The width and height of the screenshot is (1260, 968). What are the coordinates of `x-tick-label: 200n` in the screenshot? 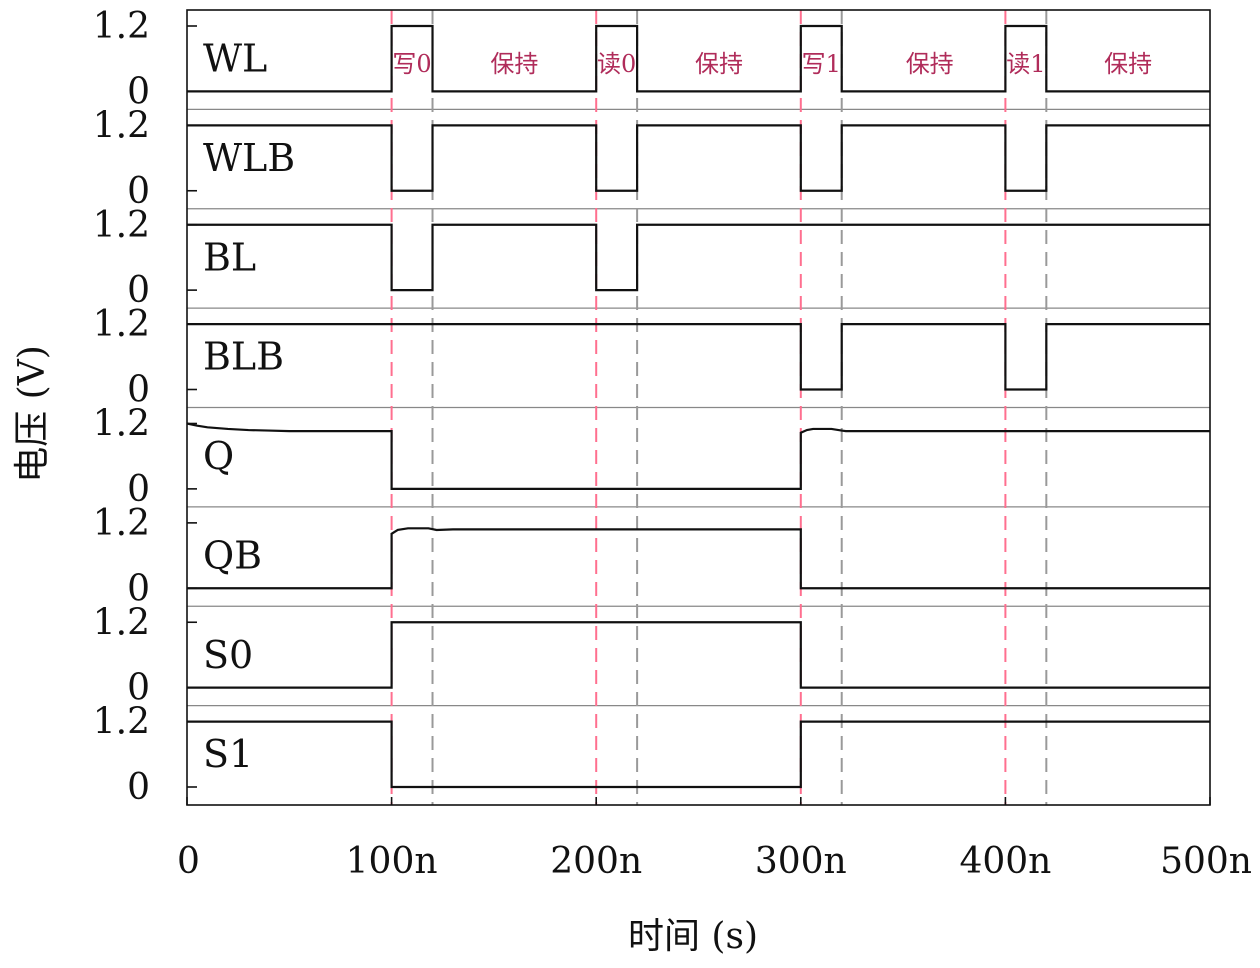 It's located at (596, 861).